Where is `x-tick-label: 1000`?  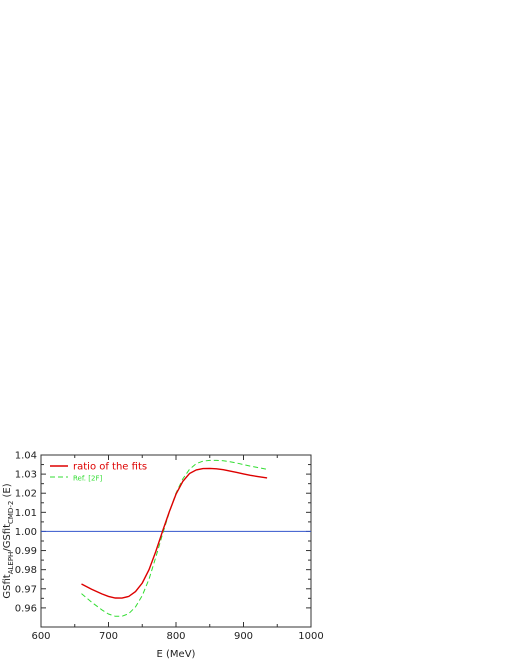
x-tick-label: 1000 is located at coordinates (310, 636).